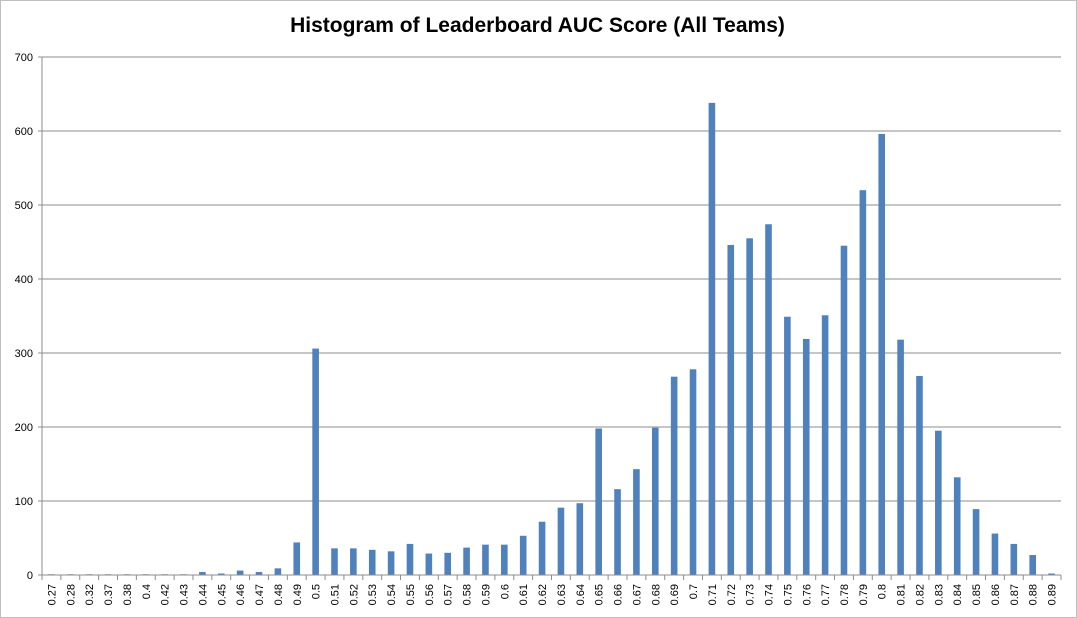 This screenshot has height=618, width=1077. What do you see at coordinates (298, 594) in the screenshot?
I see `x-tick-label: 0.49` at bounding box center [298, 594].